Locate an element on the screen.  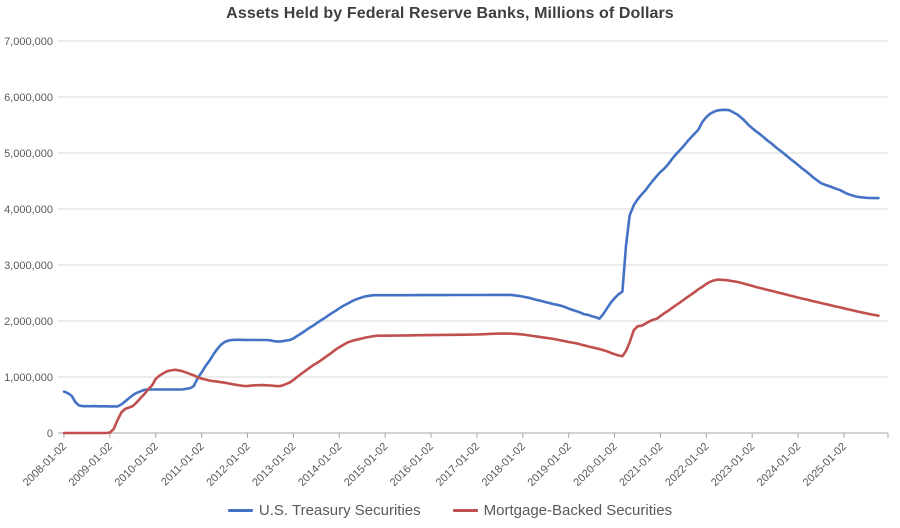
x-tick-label: 2020-01-02 is located at coordinates (595, 465).